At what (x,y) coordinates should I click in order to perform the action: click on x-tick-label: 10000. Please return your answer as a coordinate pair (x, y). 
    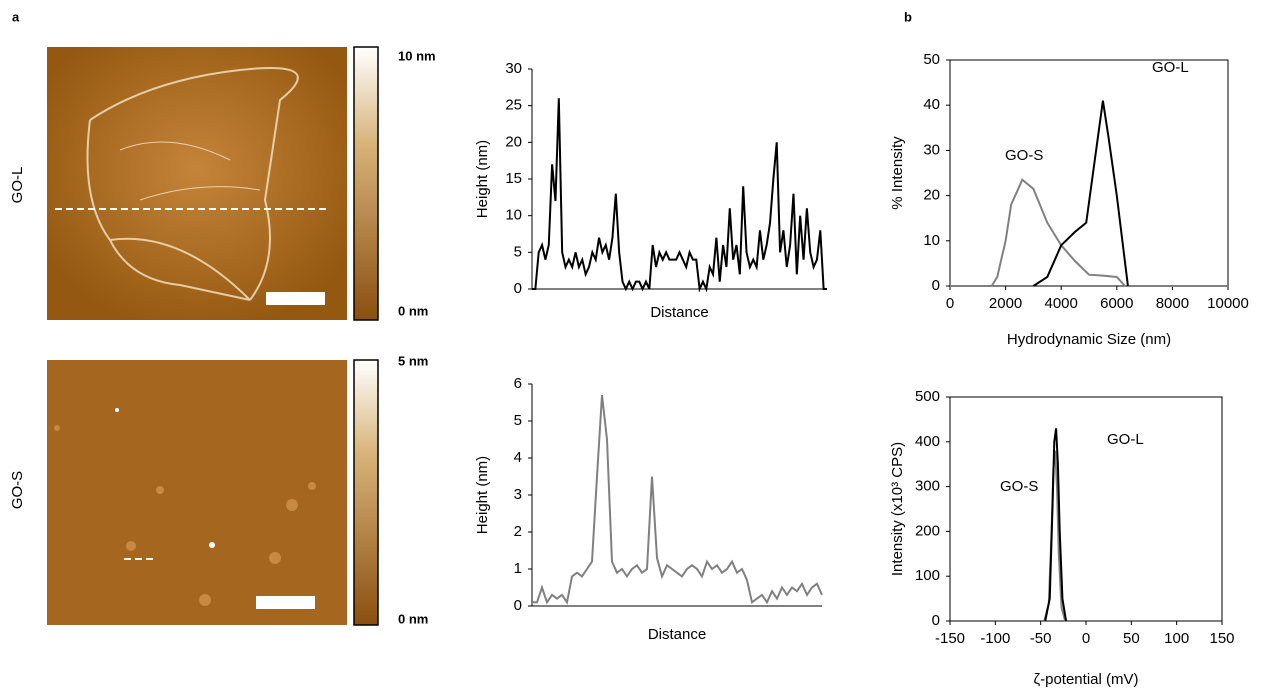
    Looking at the image, I should click on (1228, 303).